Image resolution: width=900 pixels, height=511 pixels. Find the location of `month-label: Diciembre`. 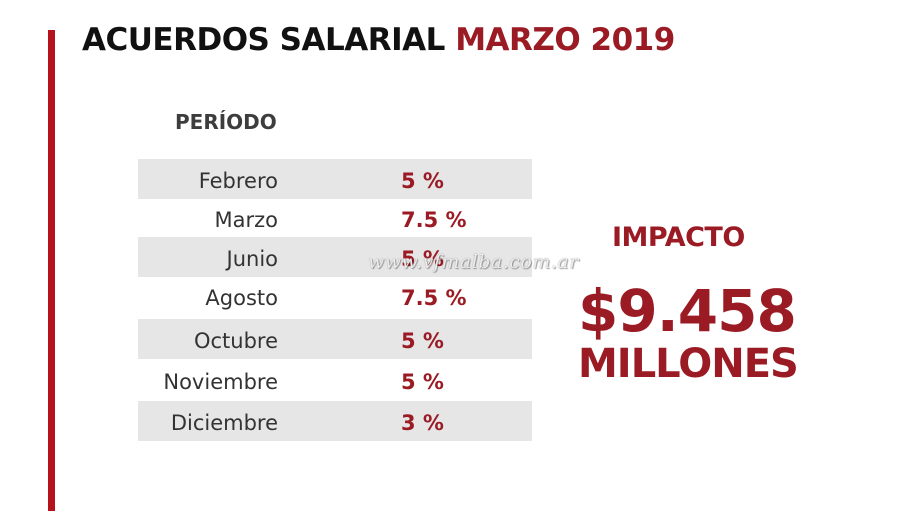

month-label: Diciembre is located at coordinates (224, 423).